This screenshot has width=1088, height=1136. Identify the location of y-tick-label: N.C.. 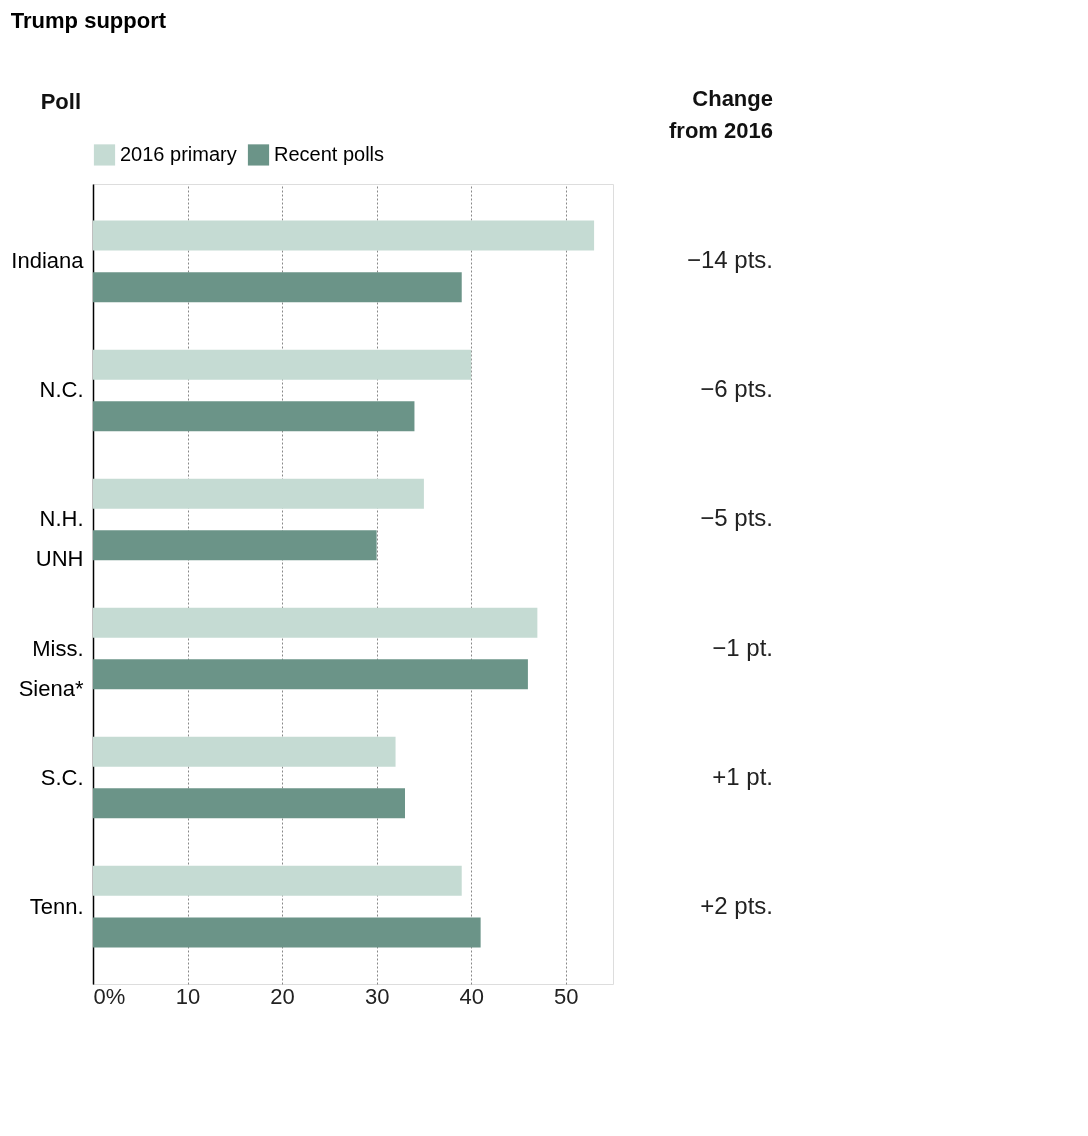
(61, 390).